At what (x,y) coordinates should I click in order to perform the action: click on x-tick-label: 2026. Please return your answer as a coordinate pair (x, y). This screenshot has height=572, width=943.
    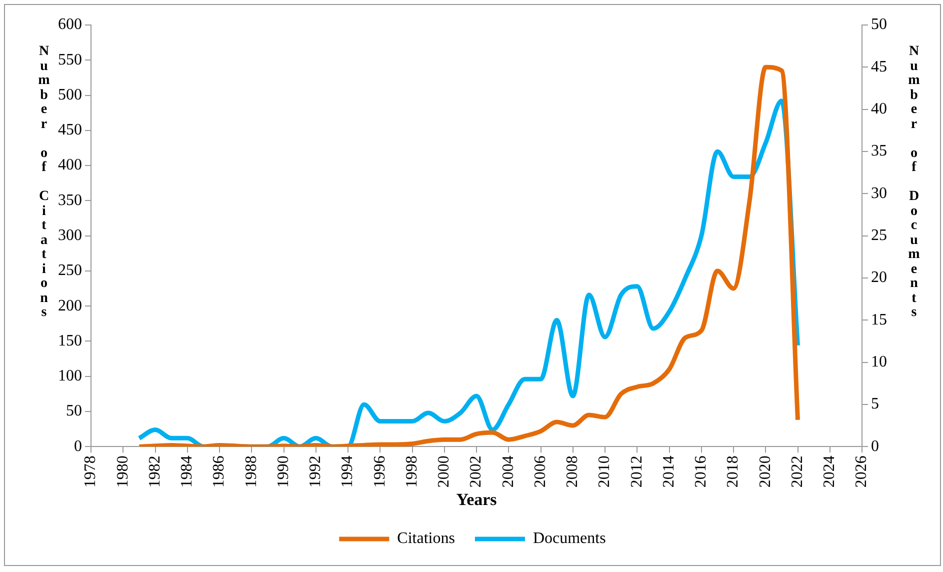
    Looking at the image, I should click on (861, 472).